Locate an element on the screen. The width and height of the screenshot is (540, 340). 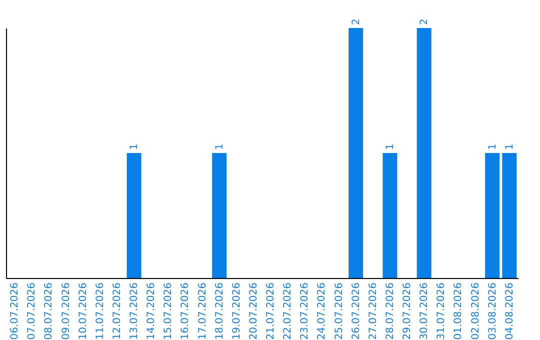
x-tick-label: 30.07.2026 is located at coordinates (424, 311).